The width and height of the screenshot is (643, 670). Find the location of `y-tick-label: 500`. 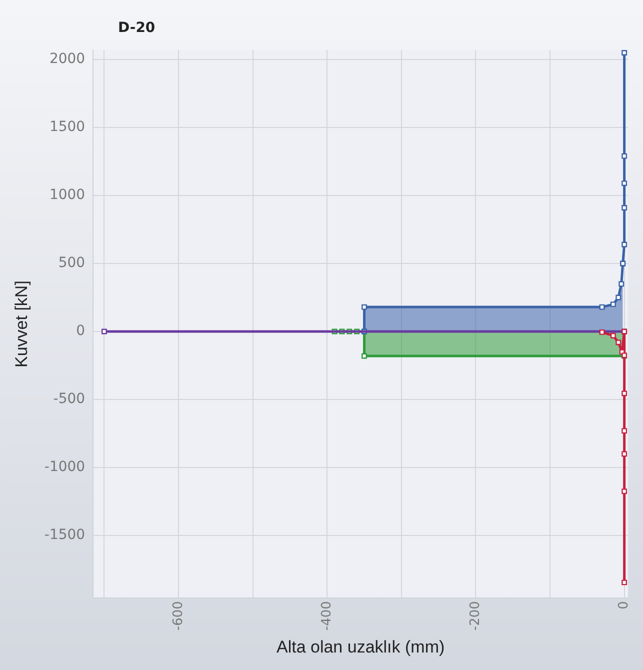

y-tick-label: 500 is located at coordinates (72, 263).